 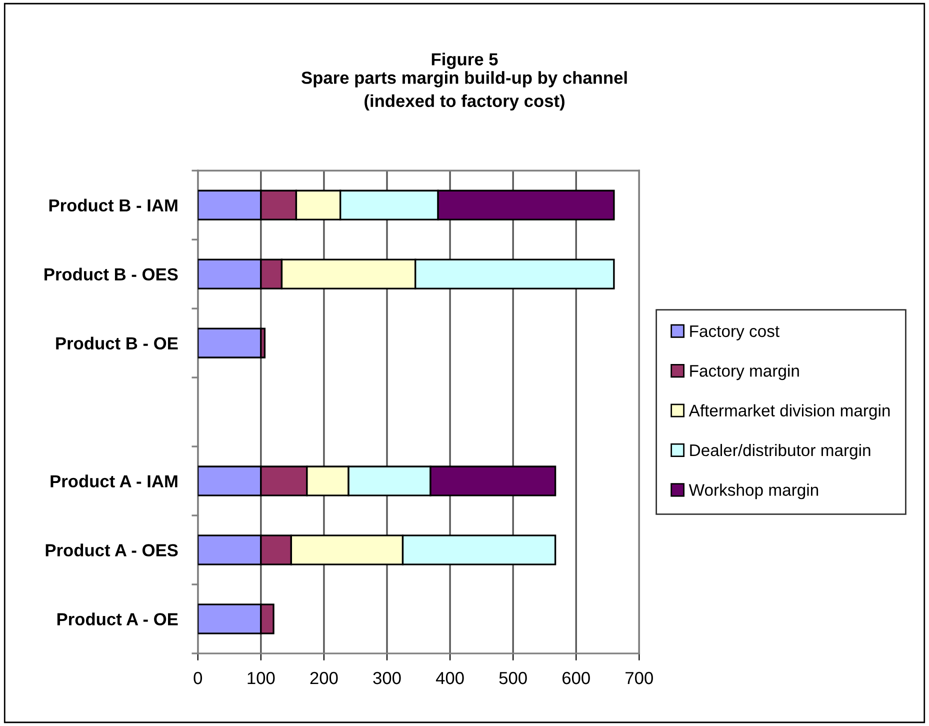 I want to click on x-tick-label: 300, so click(x=387, y=678).